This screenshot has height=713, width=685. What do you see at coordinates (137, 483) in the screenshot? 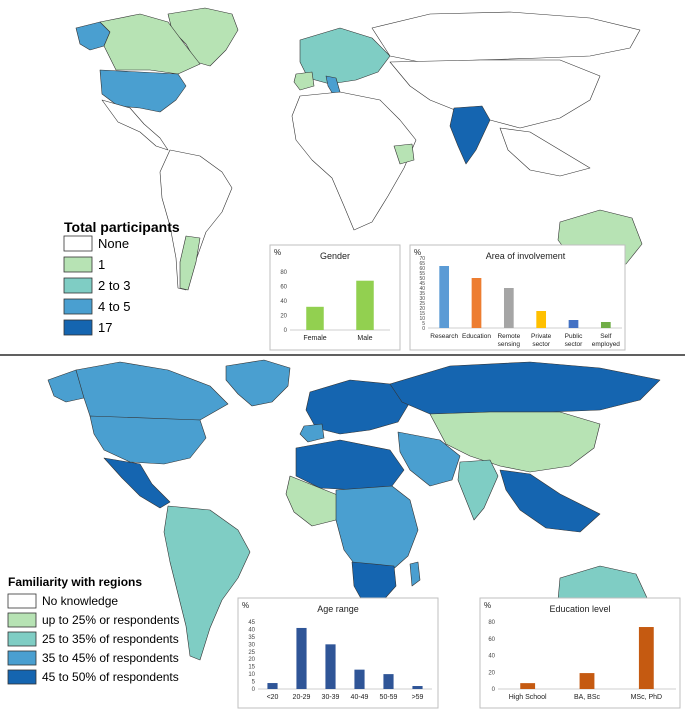
I see `map-mexico-b` at bounding box center [137, 483].